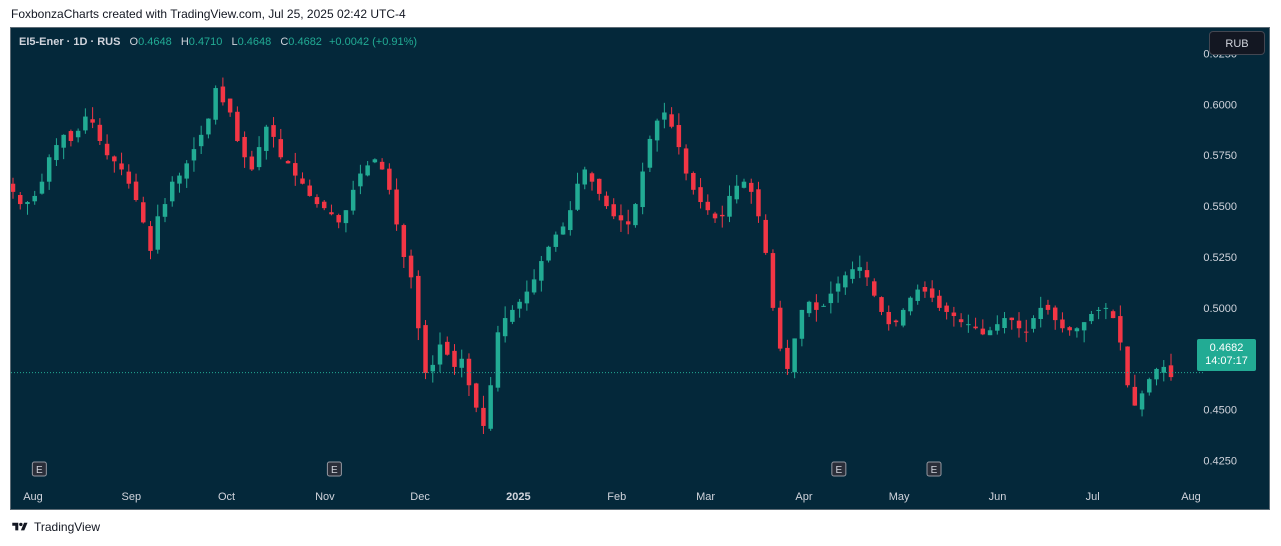 The height and width of the screenshot is (546, 1281). What do you see at coordinates (55, 527) in the screenshot?
I see `tradingview-logo: TradingView` at bounding box center [55, 527].